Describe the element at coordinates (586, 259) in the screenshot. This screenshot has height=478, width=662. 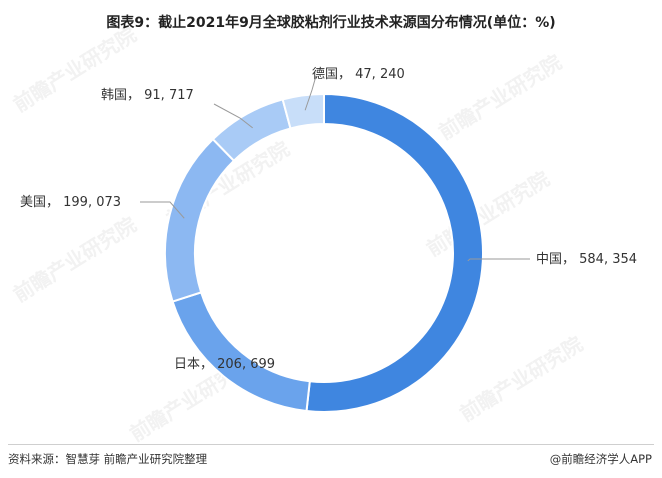
I see `slice-label-中国: 中国， 584, 354` at that location.